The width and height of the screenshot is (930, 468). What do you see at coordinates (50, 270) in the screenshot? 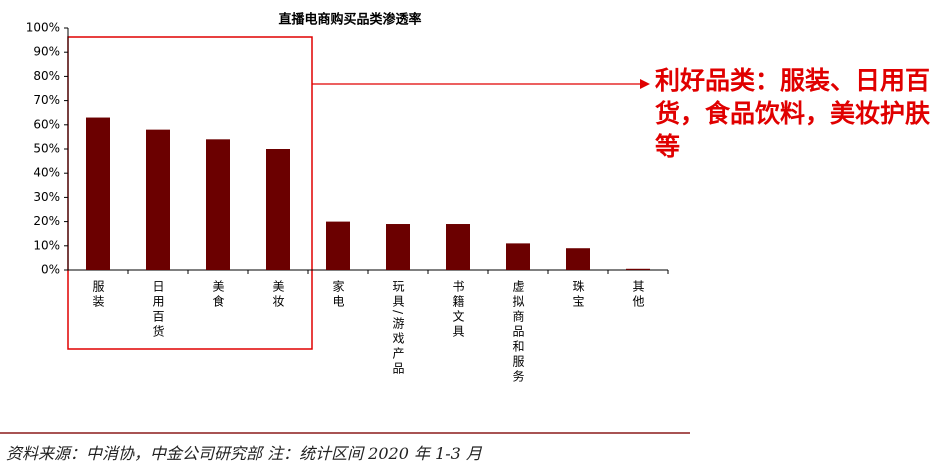
I see `y-tick-label: 0%` at bounding box center [50, 270].